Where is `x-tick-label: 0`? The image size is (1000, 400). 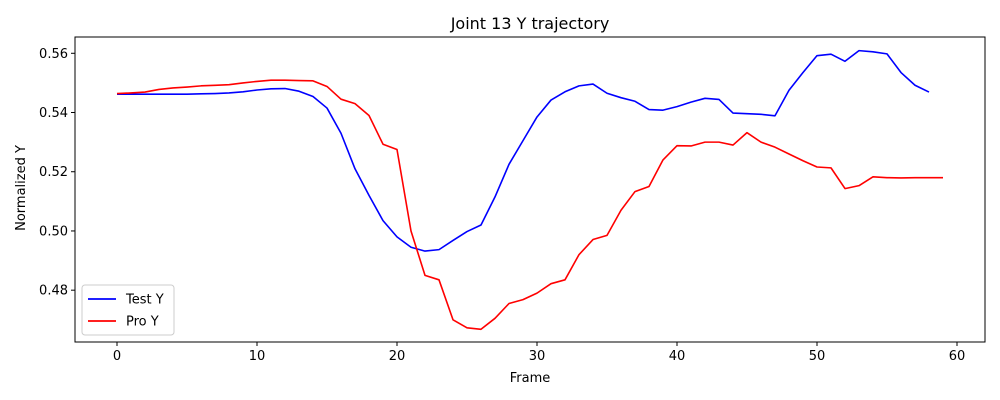
x-tick-label: 0 is located at coordinates (117, 356).